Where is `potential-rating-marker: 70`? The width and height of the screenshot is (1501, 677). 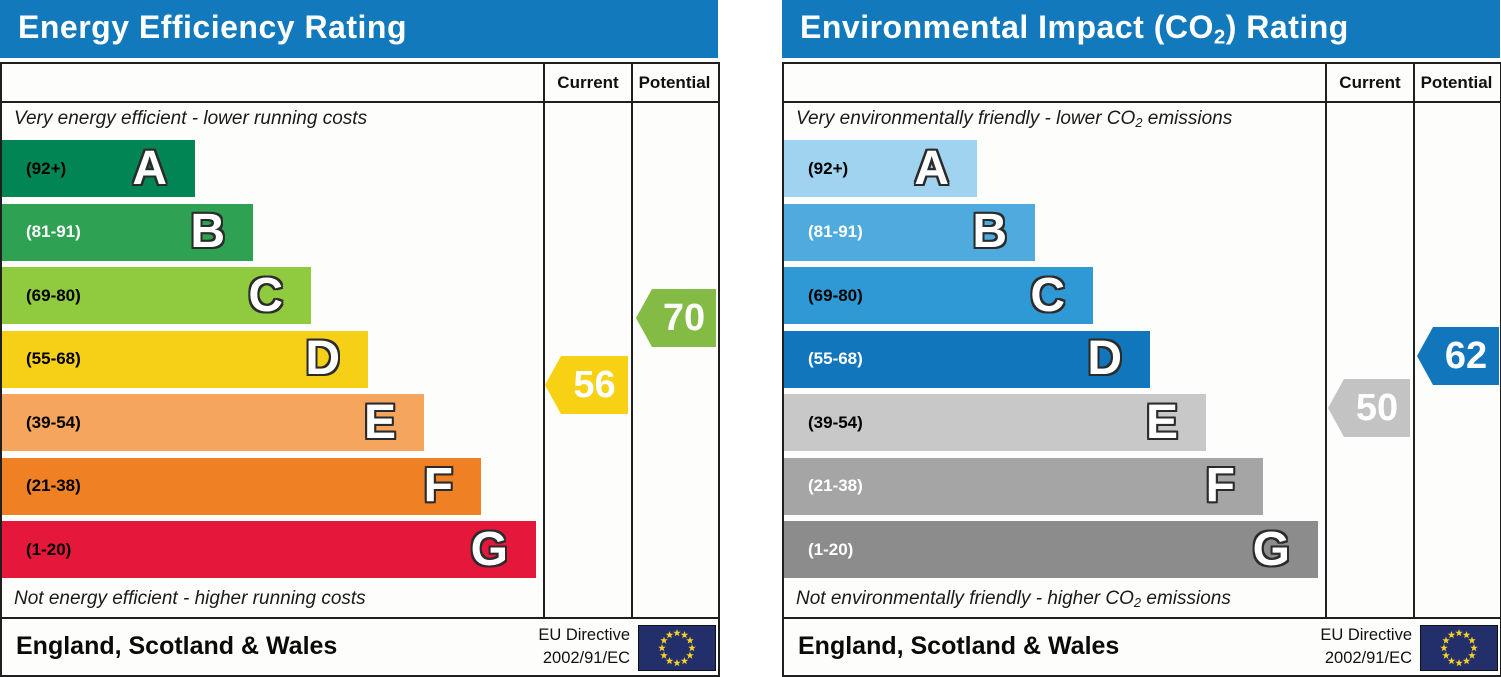 potential-rating-marker: 70 is located at coordinates (676, 318).